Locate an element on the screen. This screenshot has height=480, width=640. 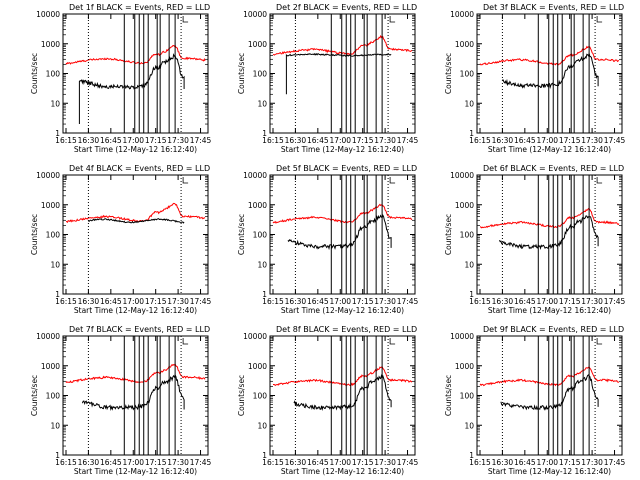
panel-title: Det 2f BLACK = Events, RED = LLD is located at coordinates (346, 7).